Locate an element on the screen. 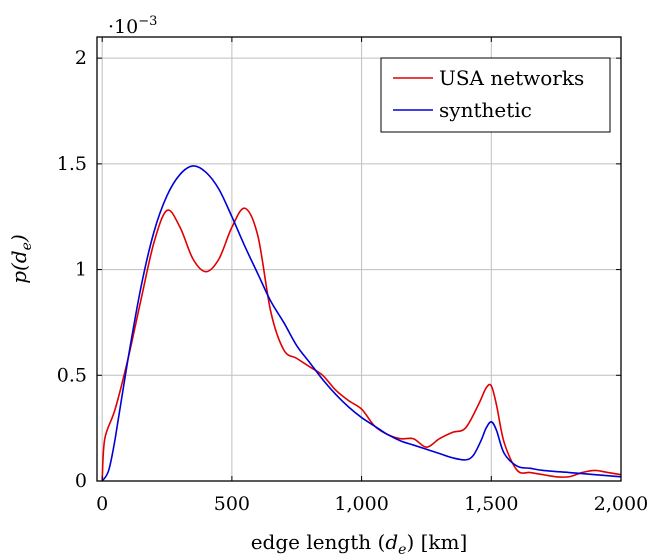 Image resolution: width=649 pixels, height=558 pixels. y-axis-title: p(de) is located at coordinates (21, 259).